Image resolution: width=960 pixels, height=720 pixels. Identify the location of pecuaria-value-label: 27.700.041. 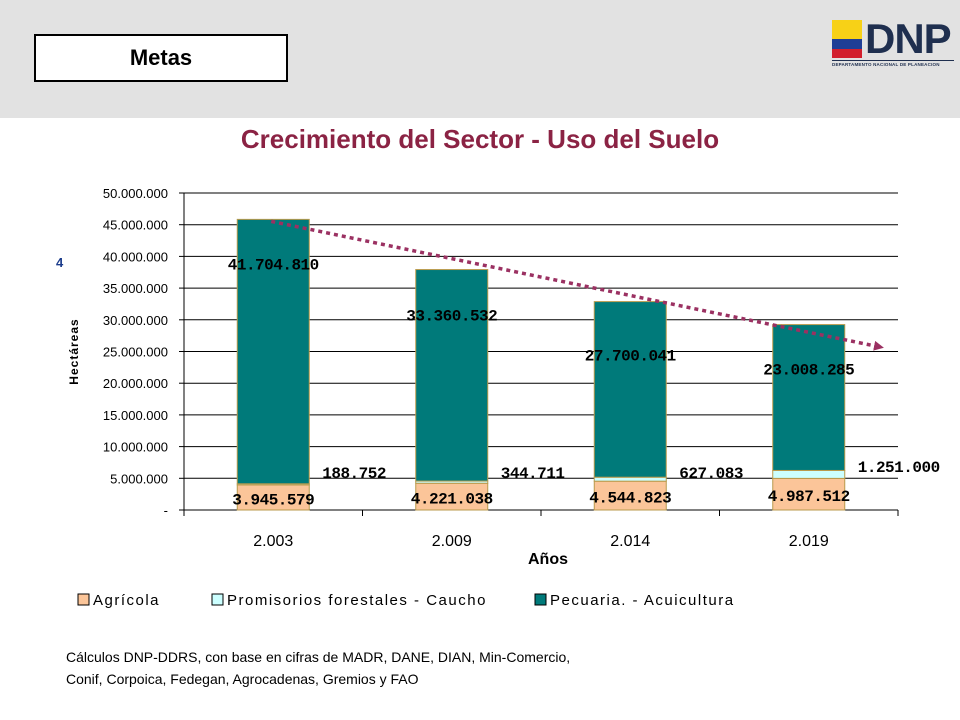
(630, 357).